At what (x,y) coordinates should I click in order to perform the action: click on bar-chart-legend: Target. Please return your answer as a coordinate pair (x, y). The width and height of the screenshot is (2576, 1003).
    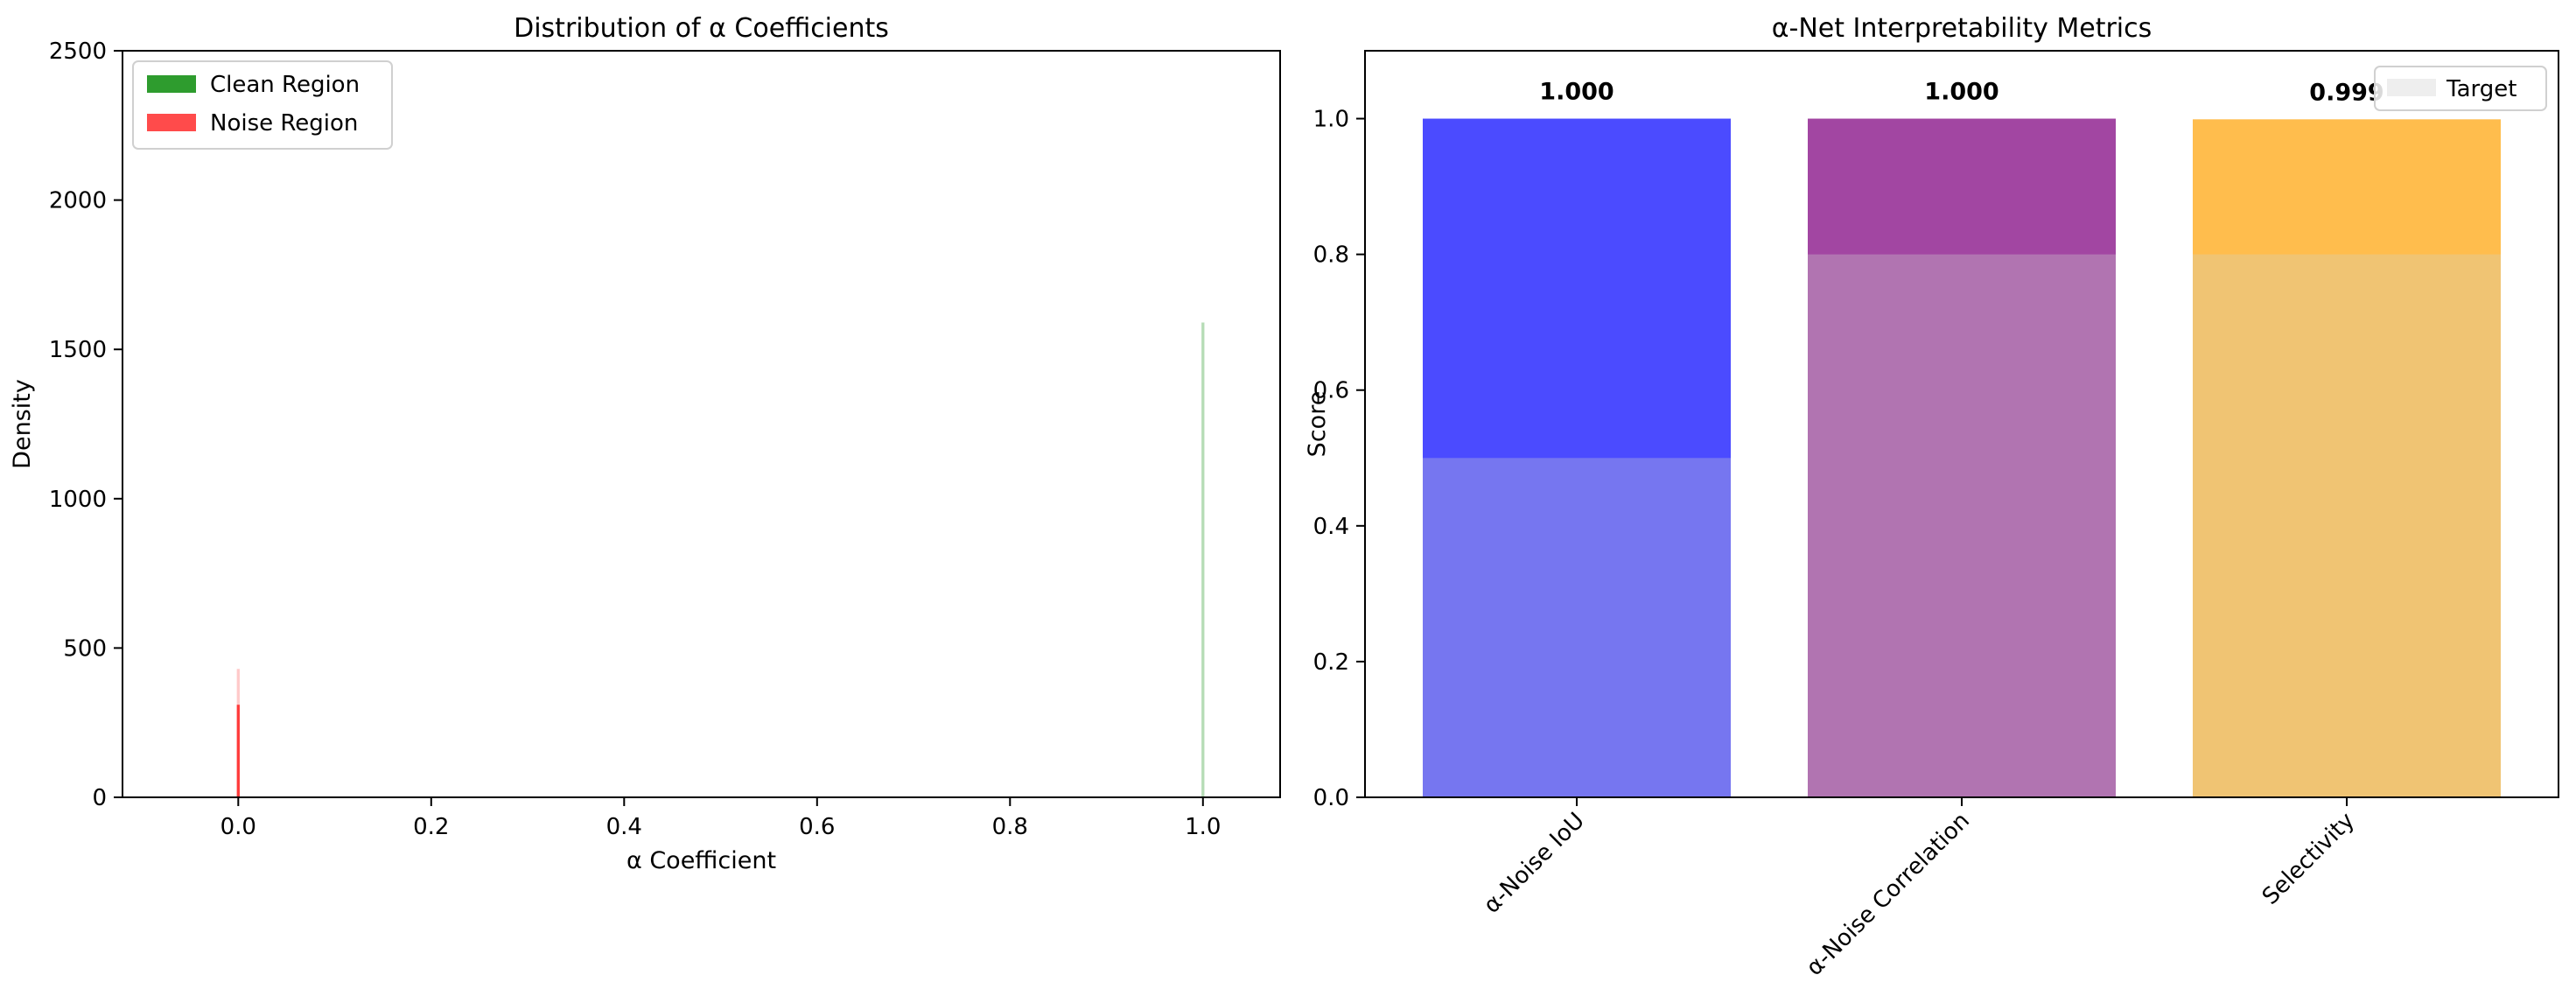
    Looking at the image, I should click on (2460, 88).